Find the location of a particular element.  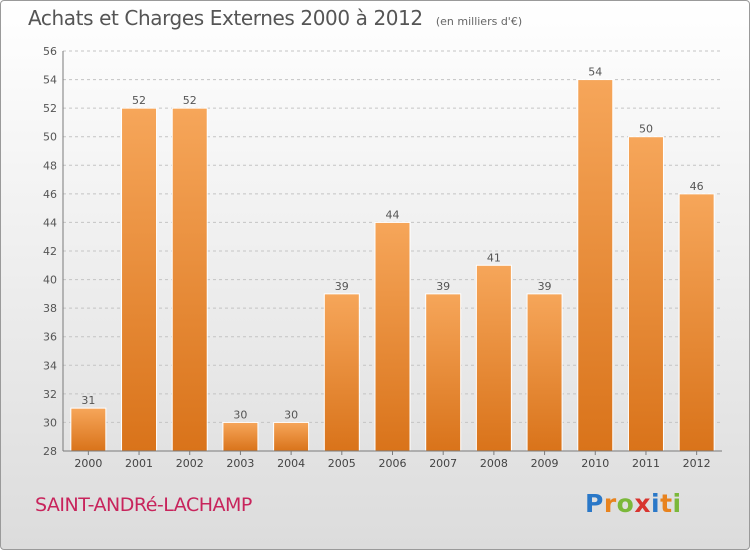

logo-letter: x is located at coordinates (642, 503).